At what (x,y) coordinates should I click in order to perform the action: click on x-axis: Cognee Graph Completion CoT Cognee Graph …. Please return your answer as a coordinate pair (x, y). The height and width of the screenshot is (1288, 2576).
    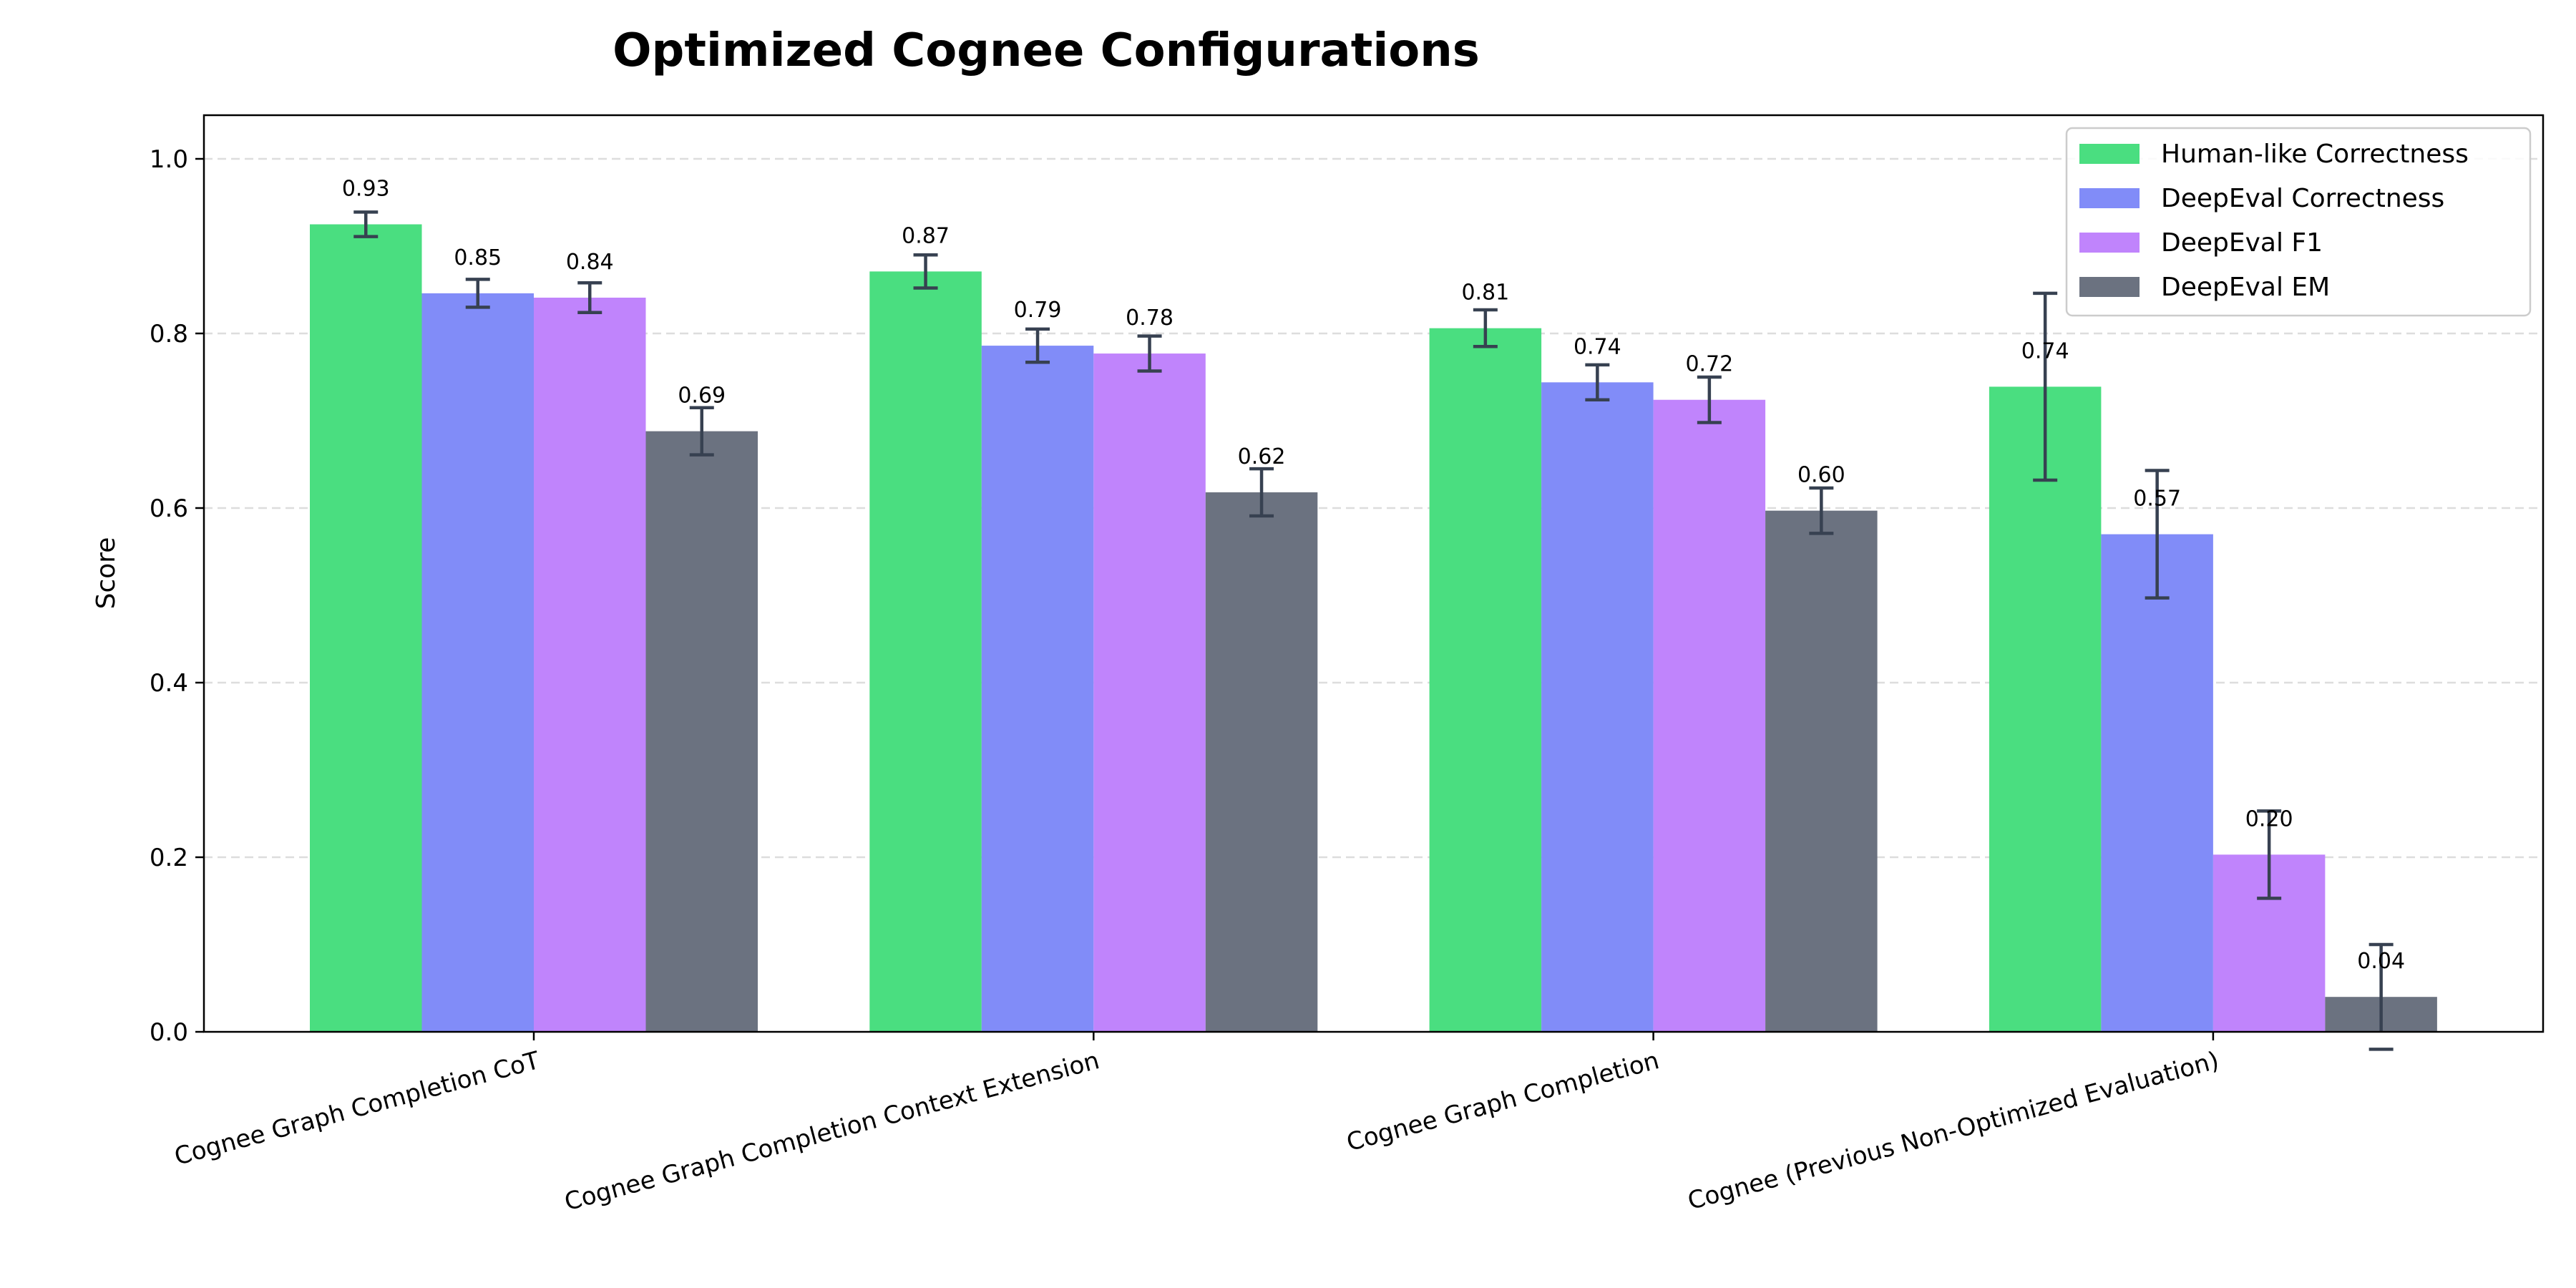
    Looking at the image, I should click on (1197, 1124).